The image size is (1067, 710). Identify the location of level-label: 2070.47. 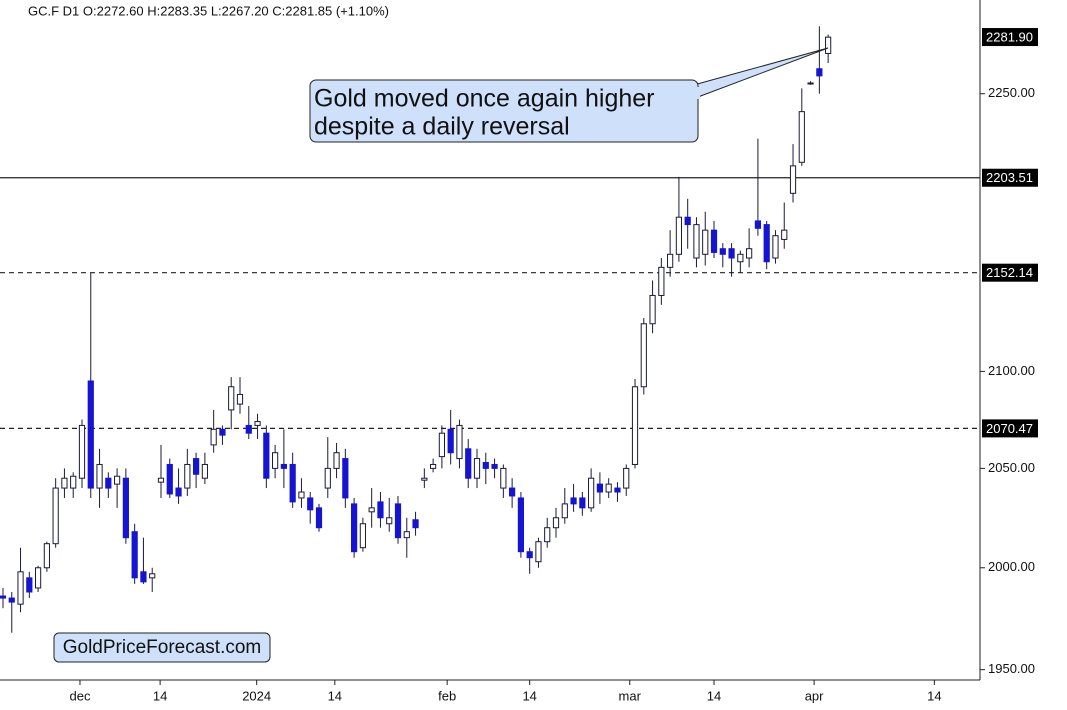
(1009, 428).